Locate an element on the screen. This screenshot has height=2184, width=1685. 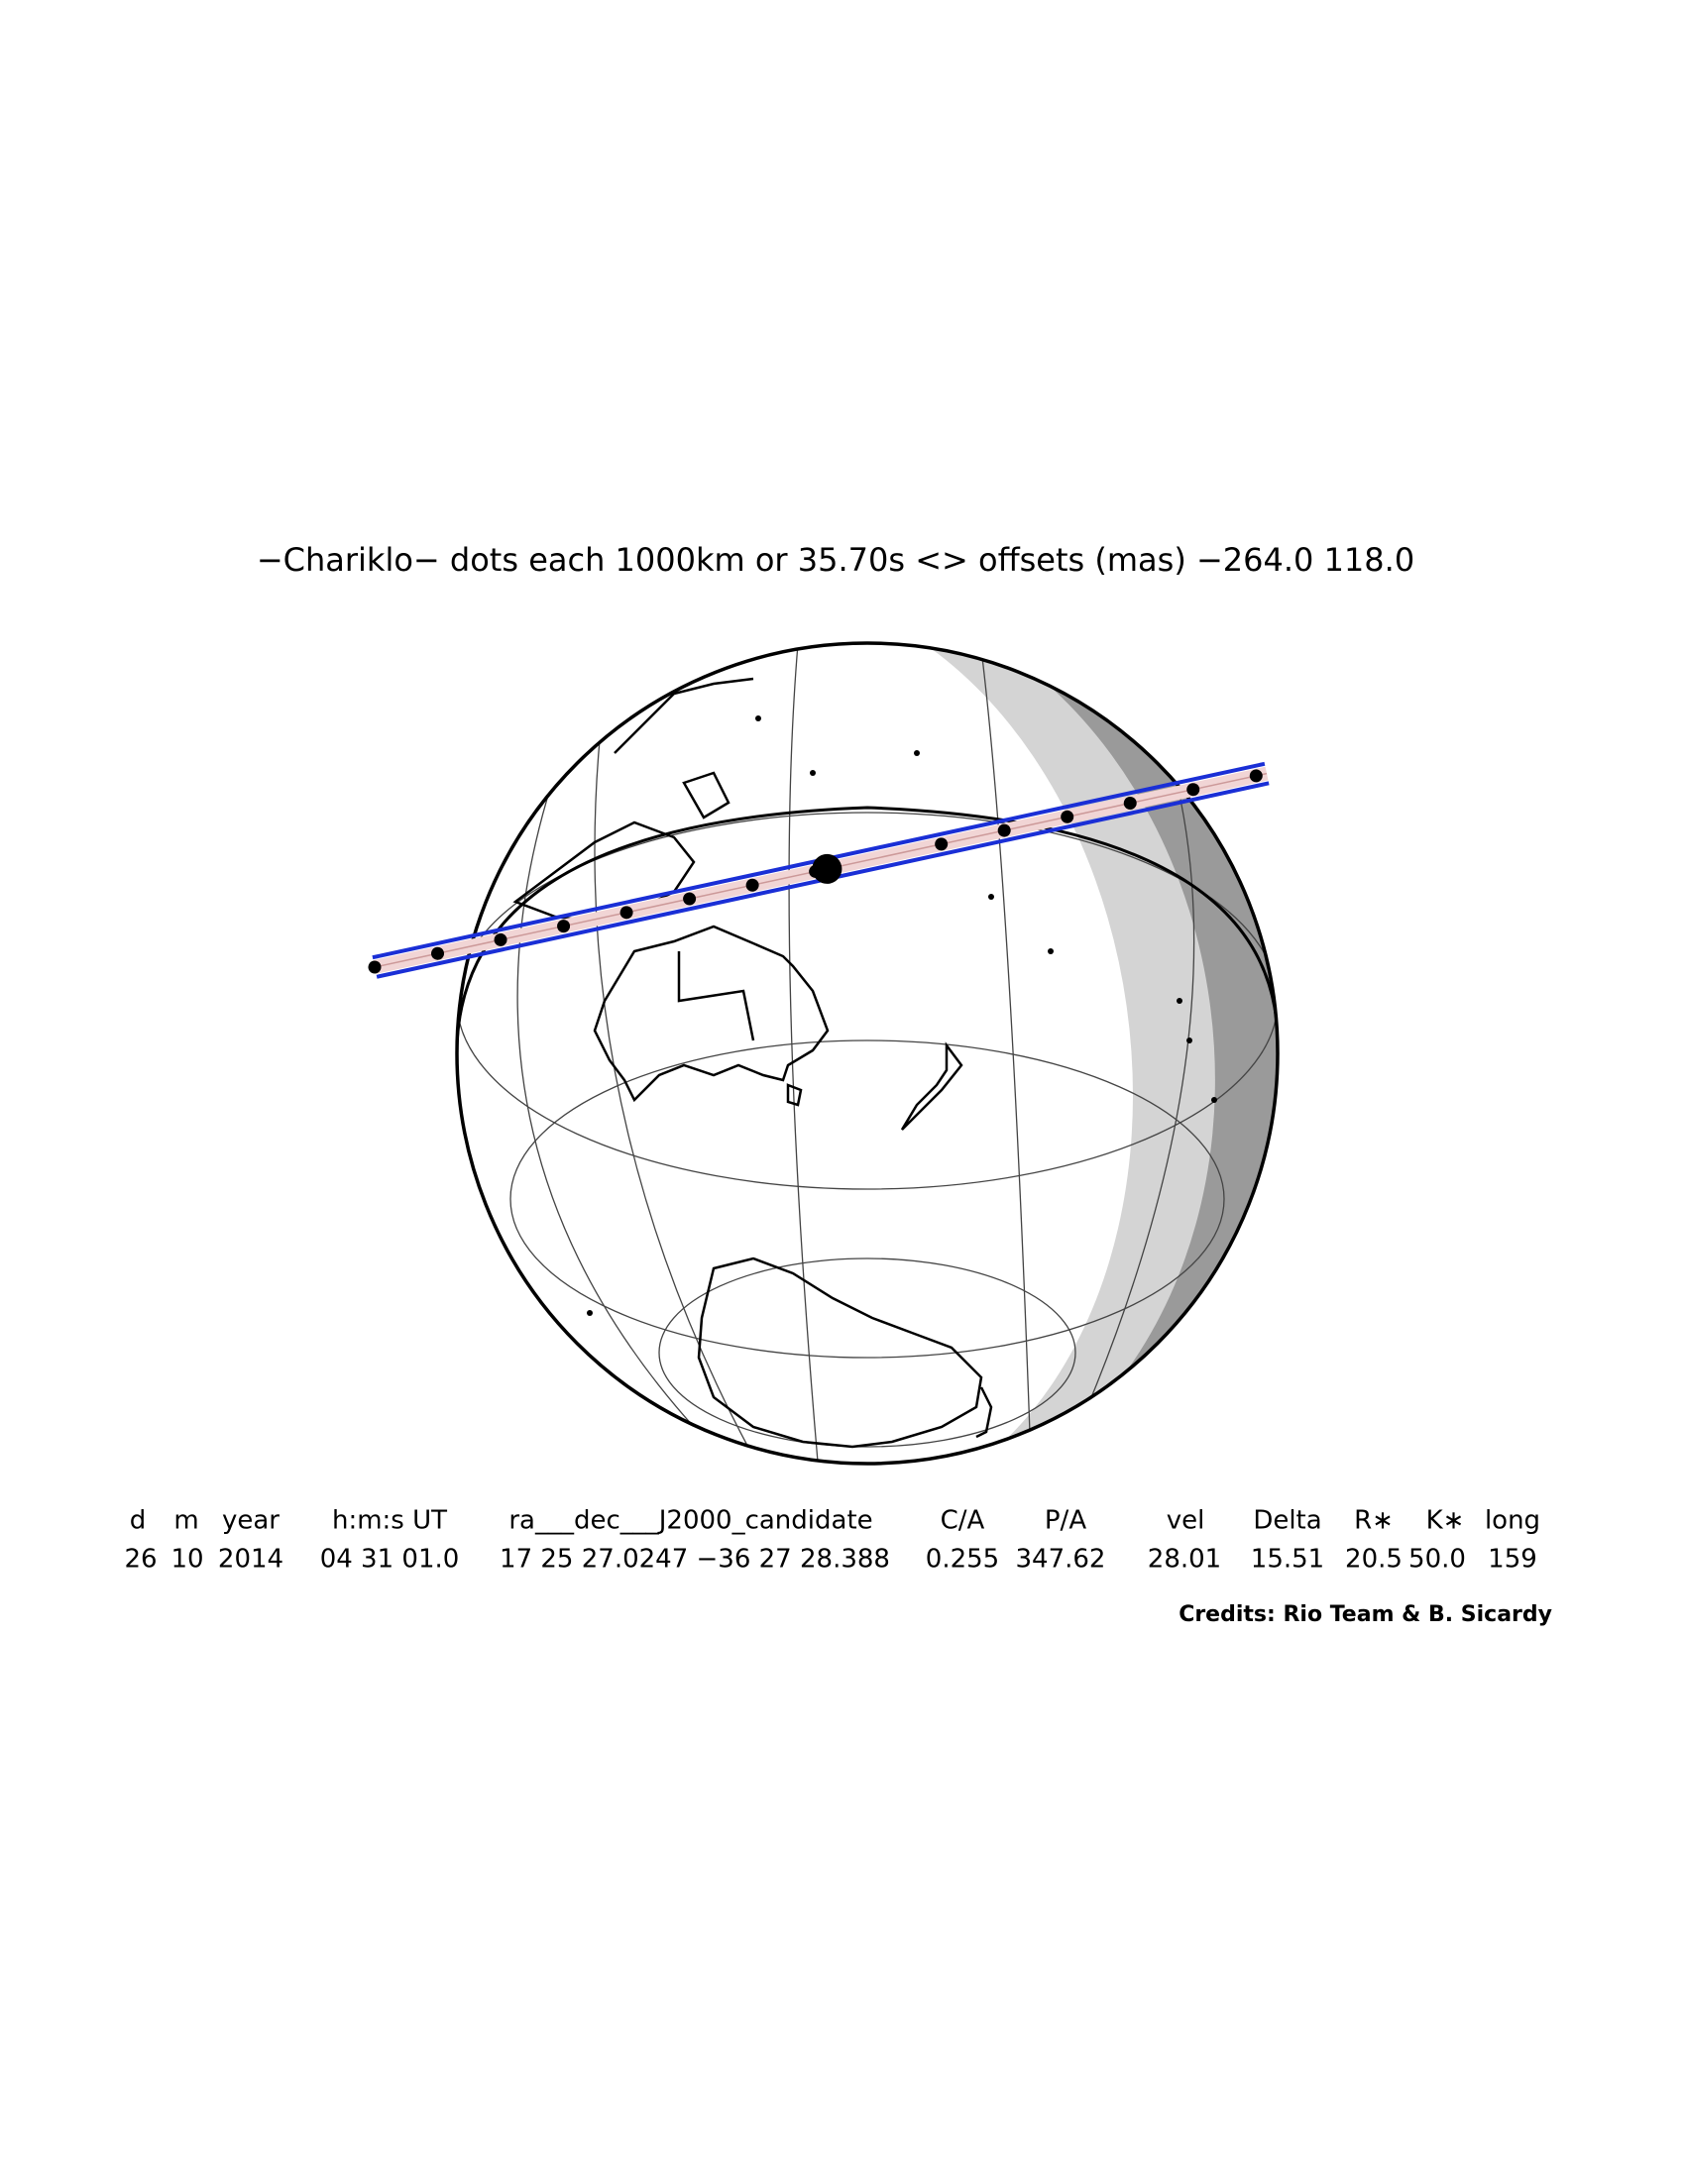
table-header: R∗ is located at coordinates (1374, 1521).